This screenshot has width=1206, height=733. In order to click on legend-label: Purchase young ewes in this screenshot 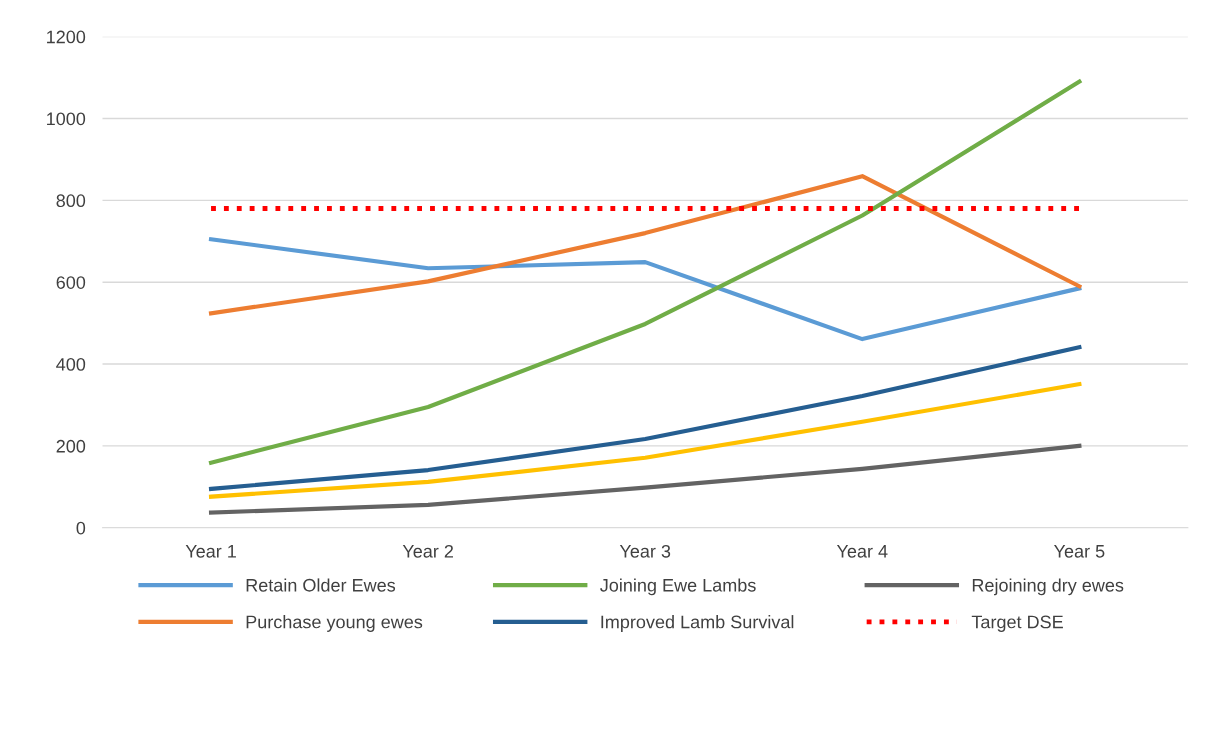, I will do `click(334, 623)`.